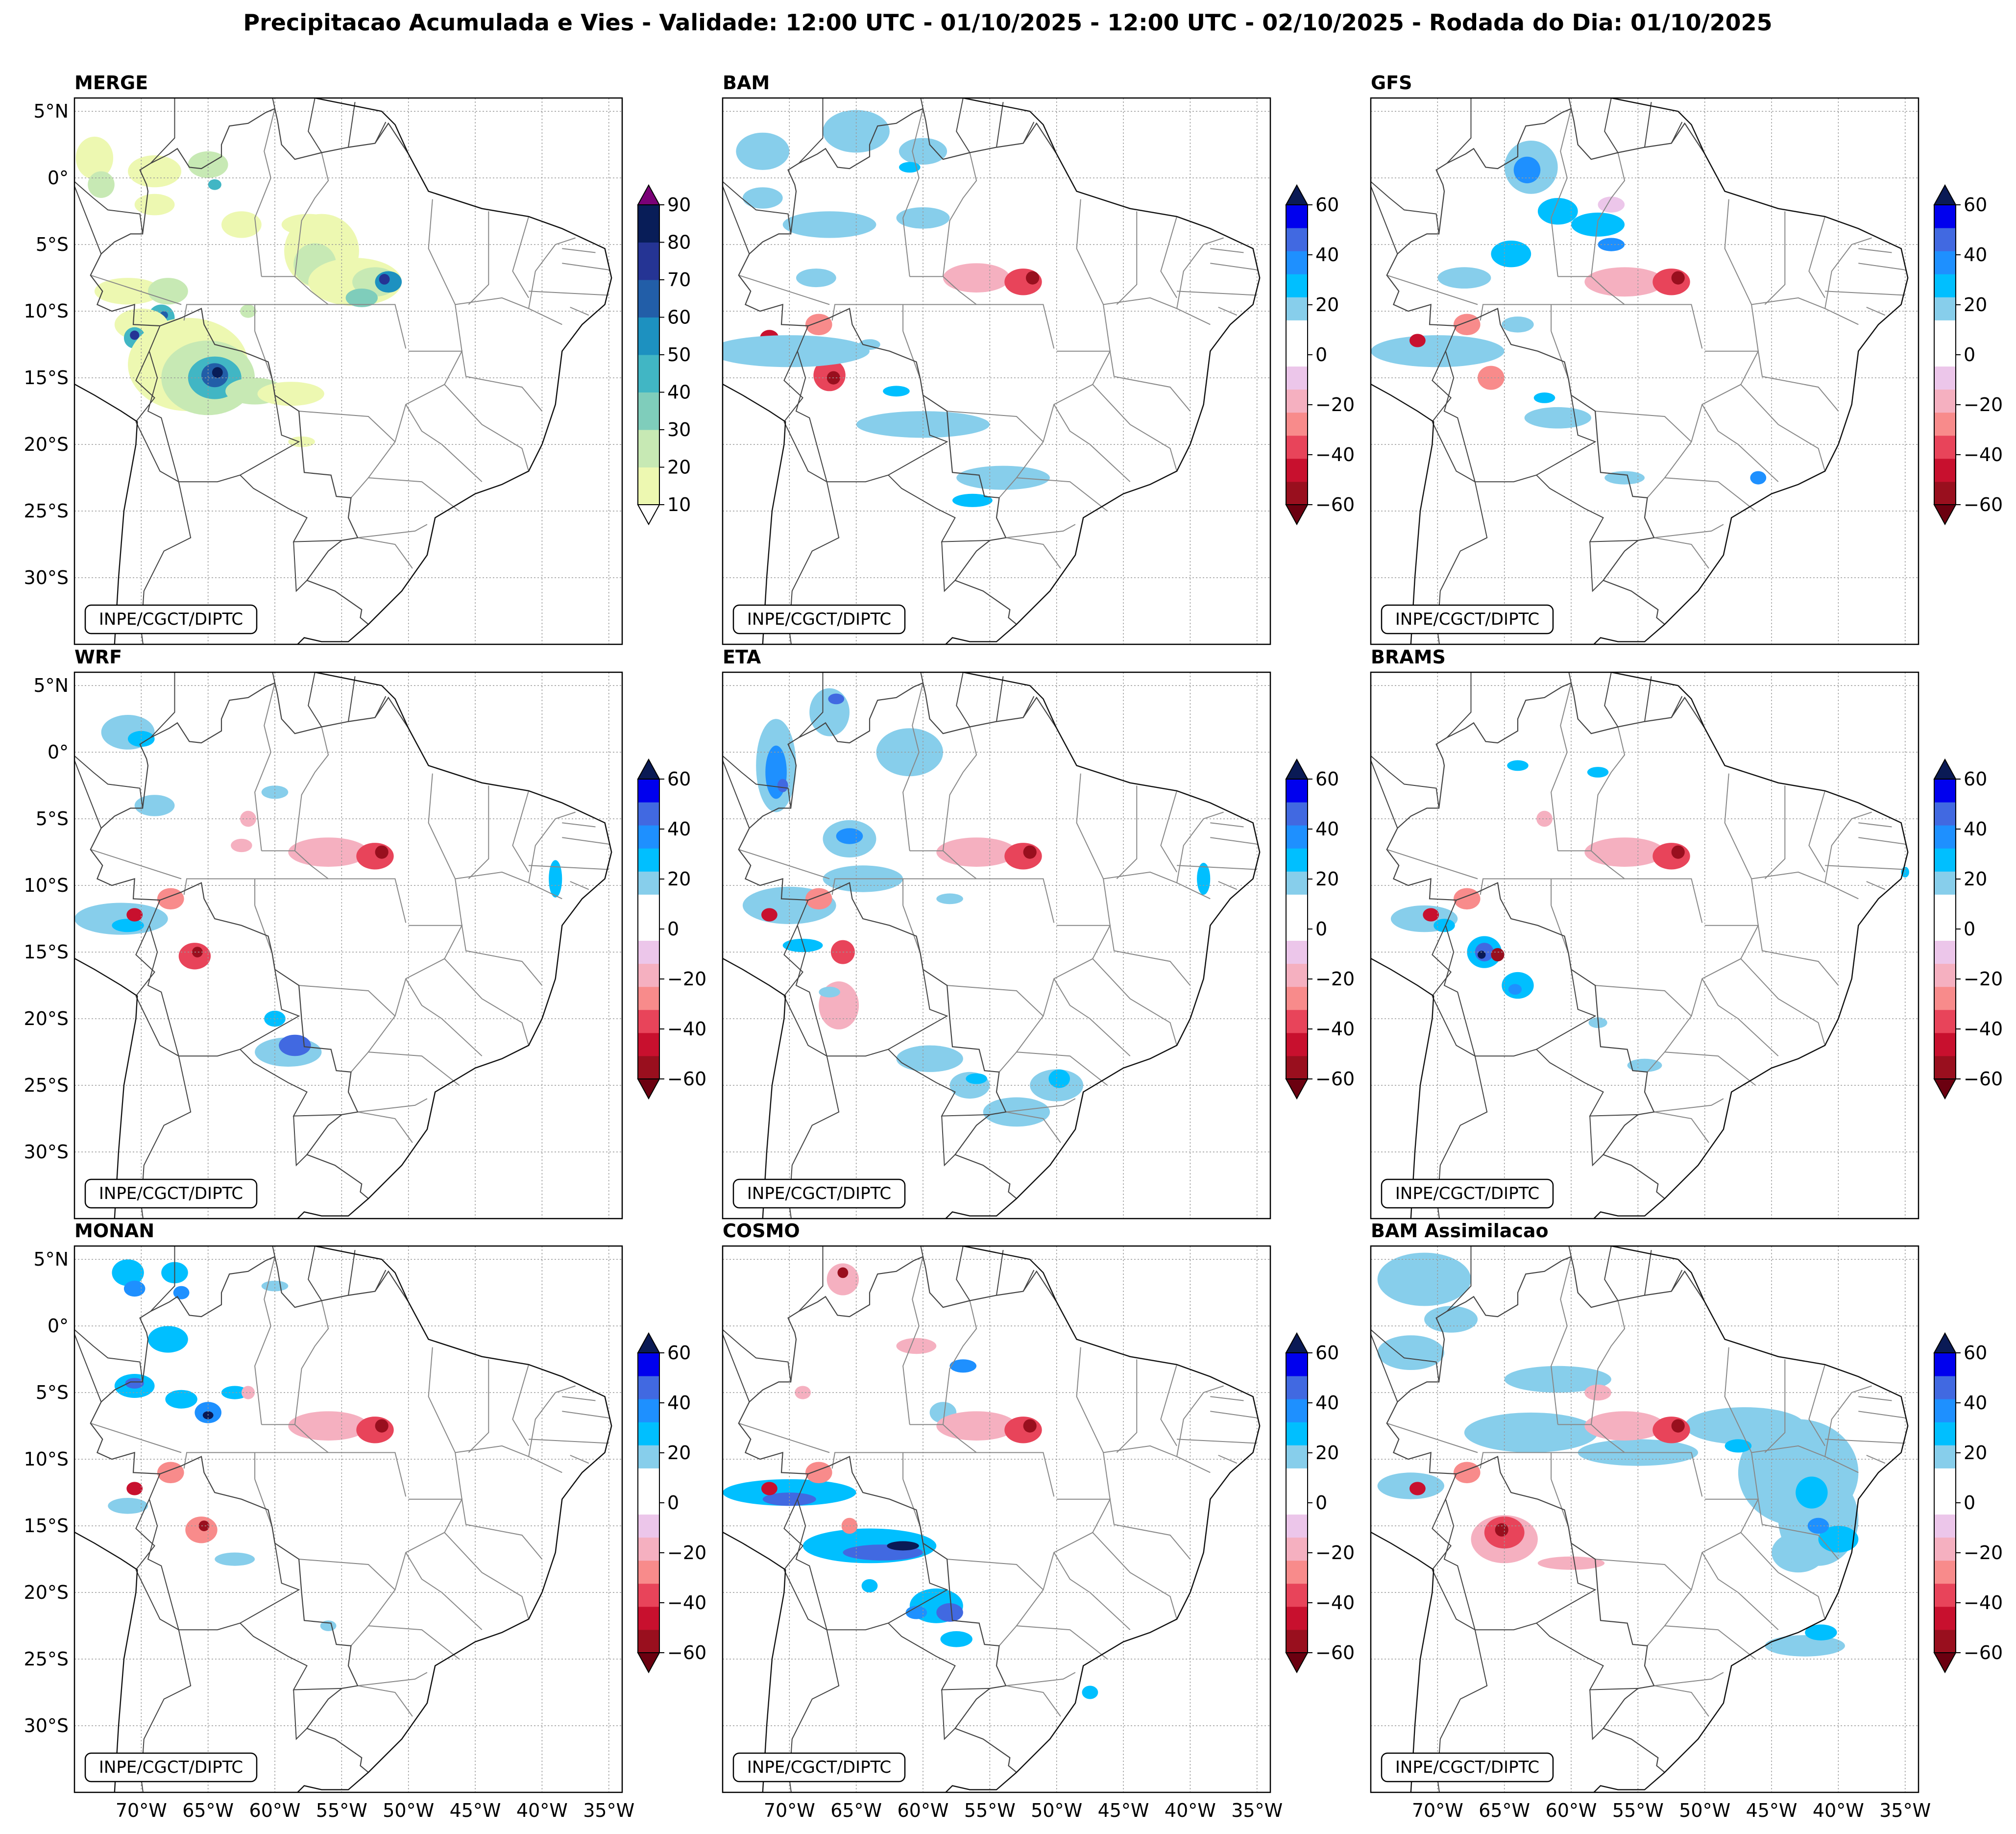  Describe the element at coordinates (679, 1403) in the screenshot. I see `colorbar-tick-label: 40` at that location.